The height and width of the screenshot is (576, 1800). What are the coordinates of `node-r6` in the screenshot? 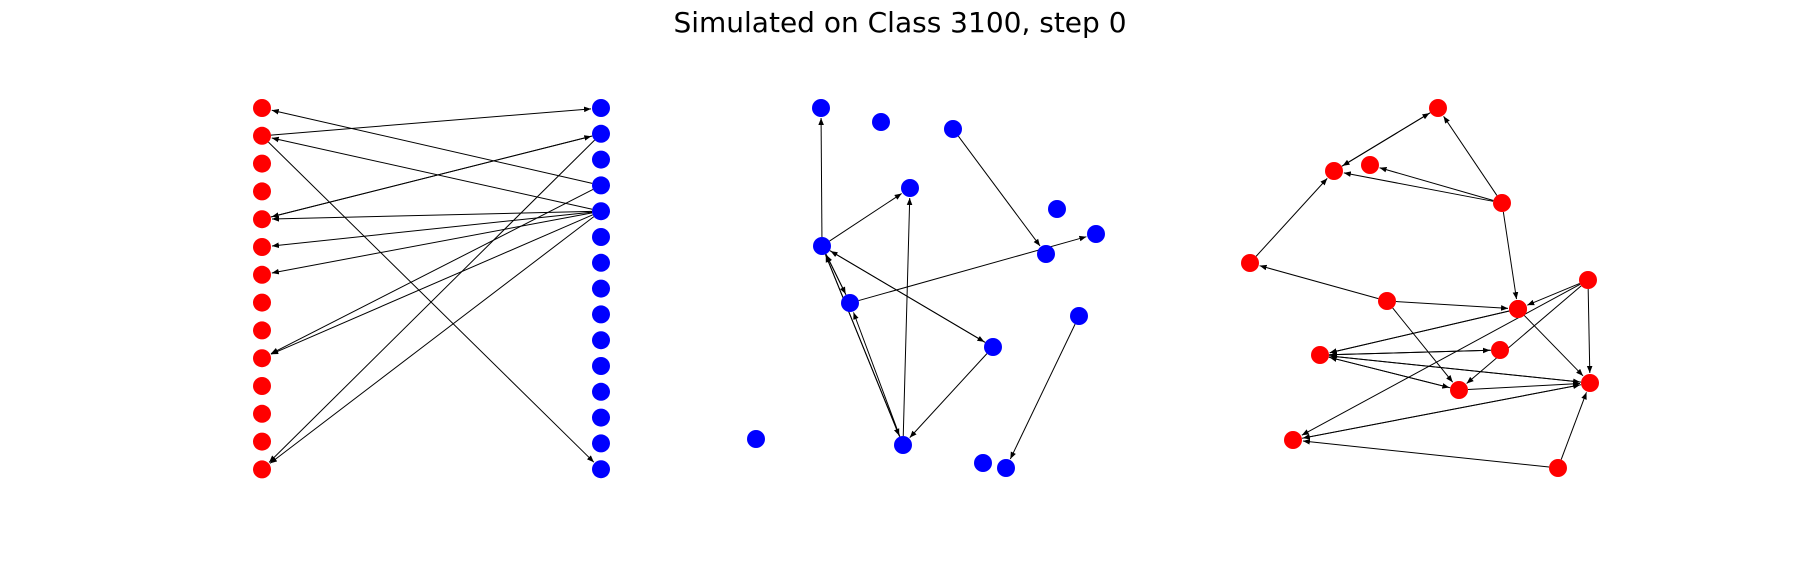 It's located at (262, 274).